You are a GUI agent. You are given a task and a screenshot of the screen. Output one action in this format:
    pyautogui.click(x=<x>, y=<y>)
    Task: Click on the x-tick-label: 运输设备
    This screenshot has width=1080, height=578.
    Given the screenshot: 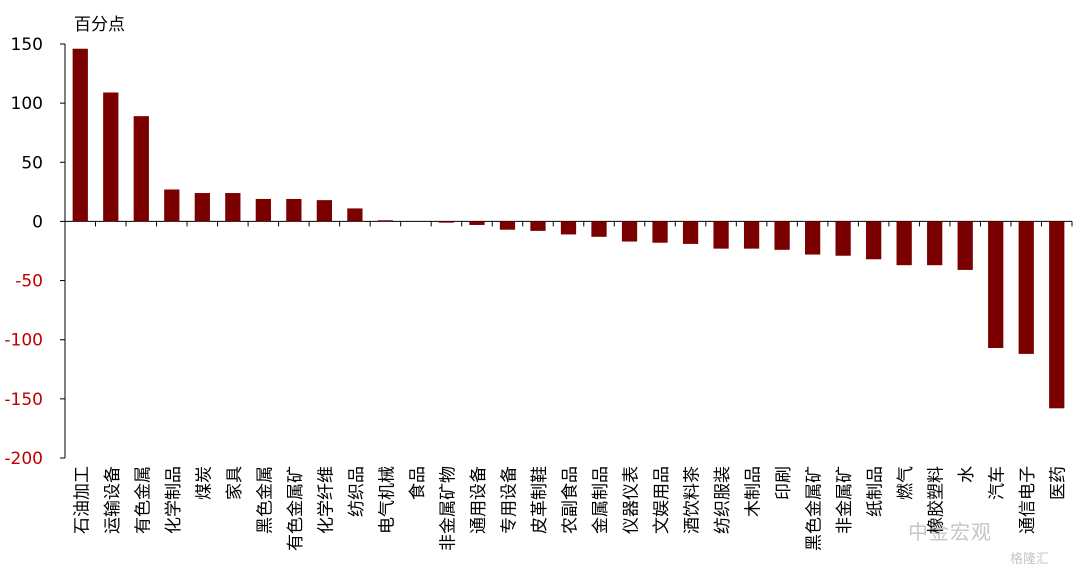 What is the action you would take?
    pyautogui.click(x=113, y=500)
    